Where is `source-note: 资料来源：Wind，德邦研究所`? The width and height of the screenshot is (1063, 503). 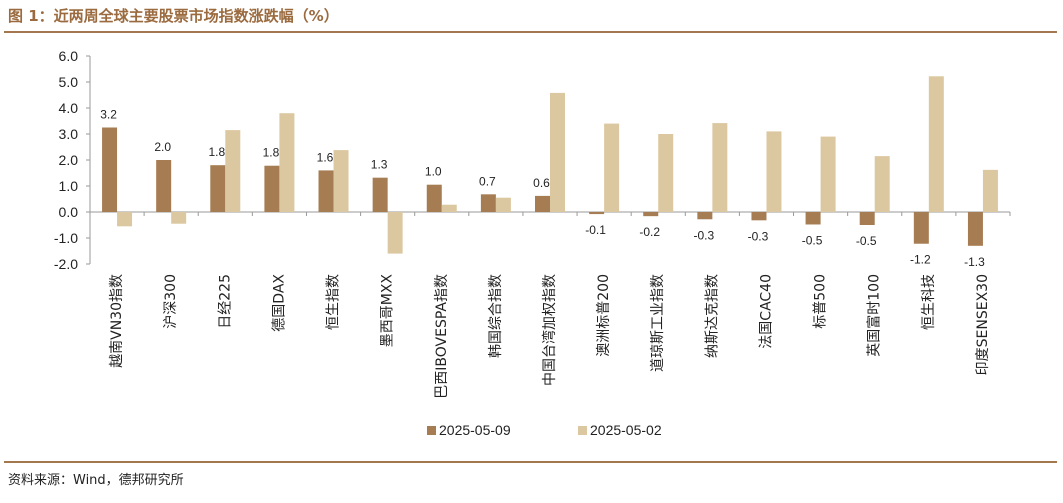 source-note: 资料来源：Wind，德邦研究所 is located at coordinates (96, 480).